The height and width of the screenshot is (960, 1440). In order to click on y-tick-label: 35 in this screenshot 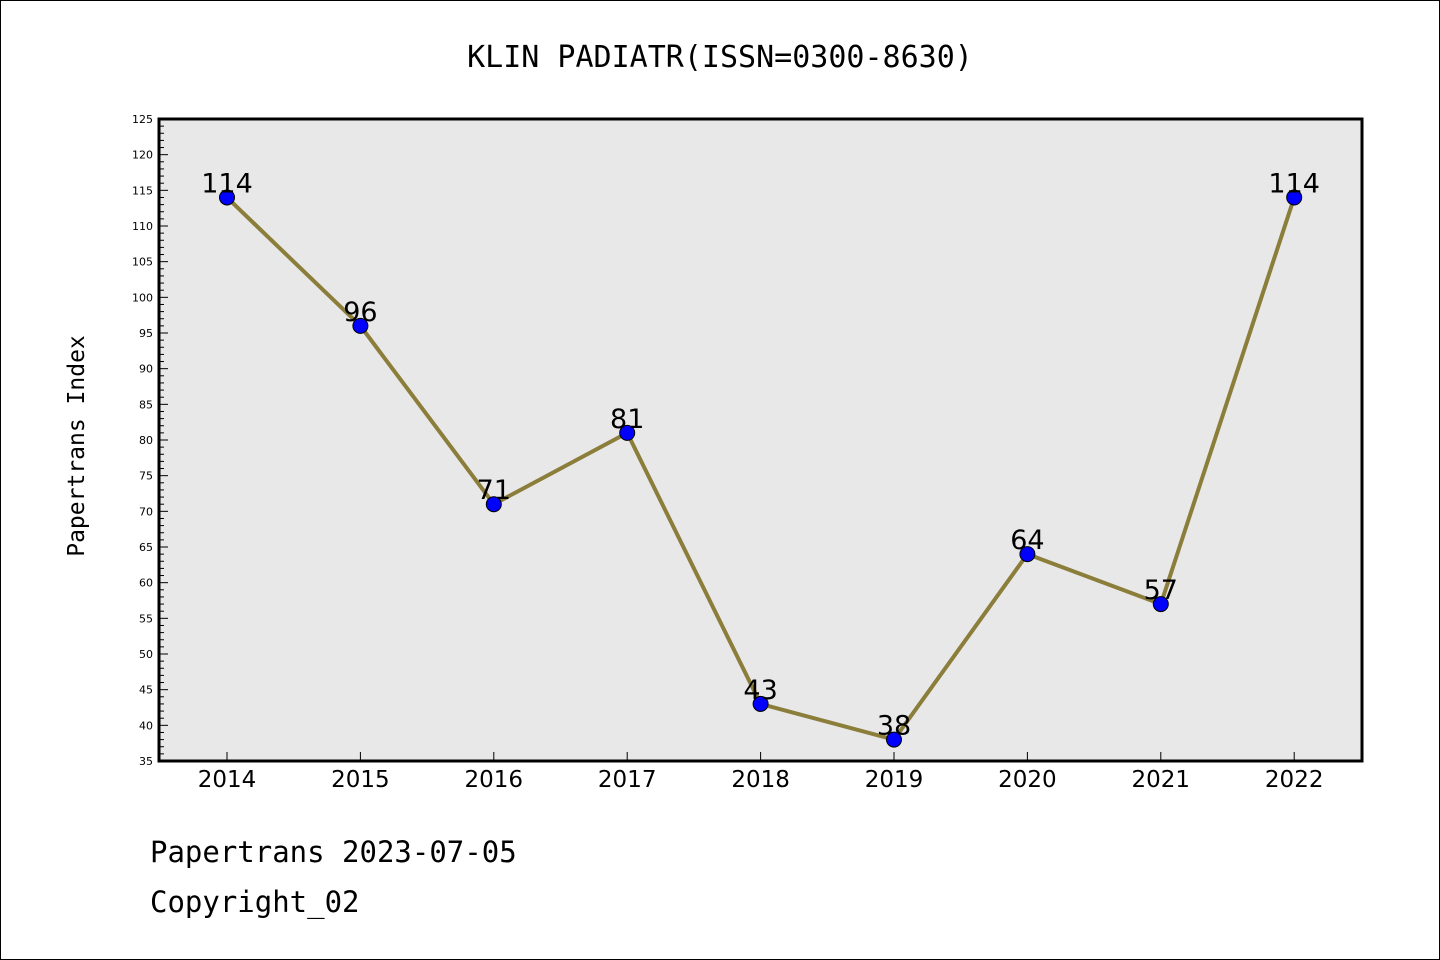, I will do `click(146, 761)`.